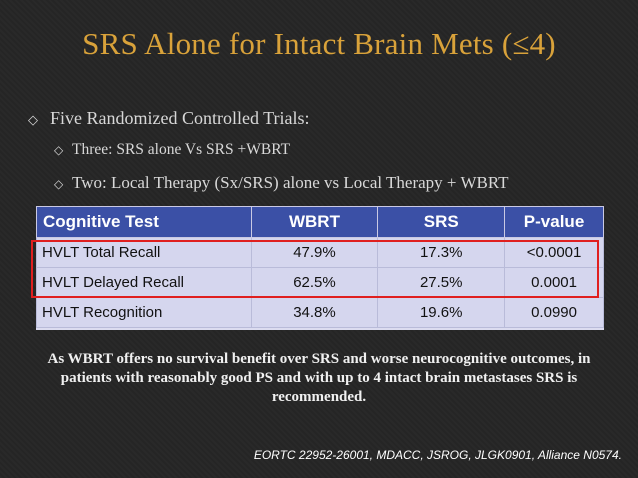 The height and width of the screenshot is (478, 638). Describe the element at coordinates (441, 252) in the screenshot. I see `table-cell: 17.3%` at that location.